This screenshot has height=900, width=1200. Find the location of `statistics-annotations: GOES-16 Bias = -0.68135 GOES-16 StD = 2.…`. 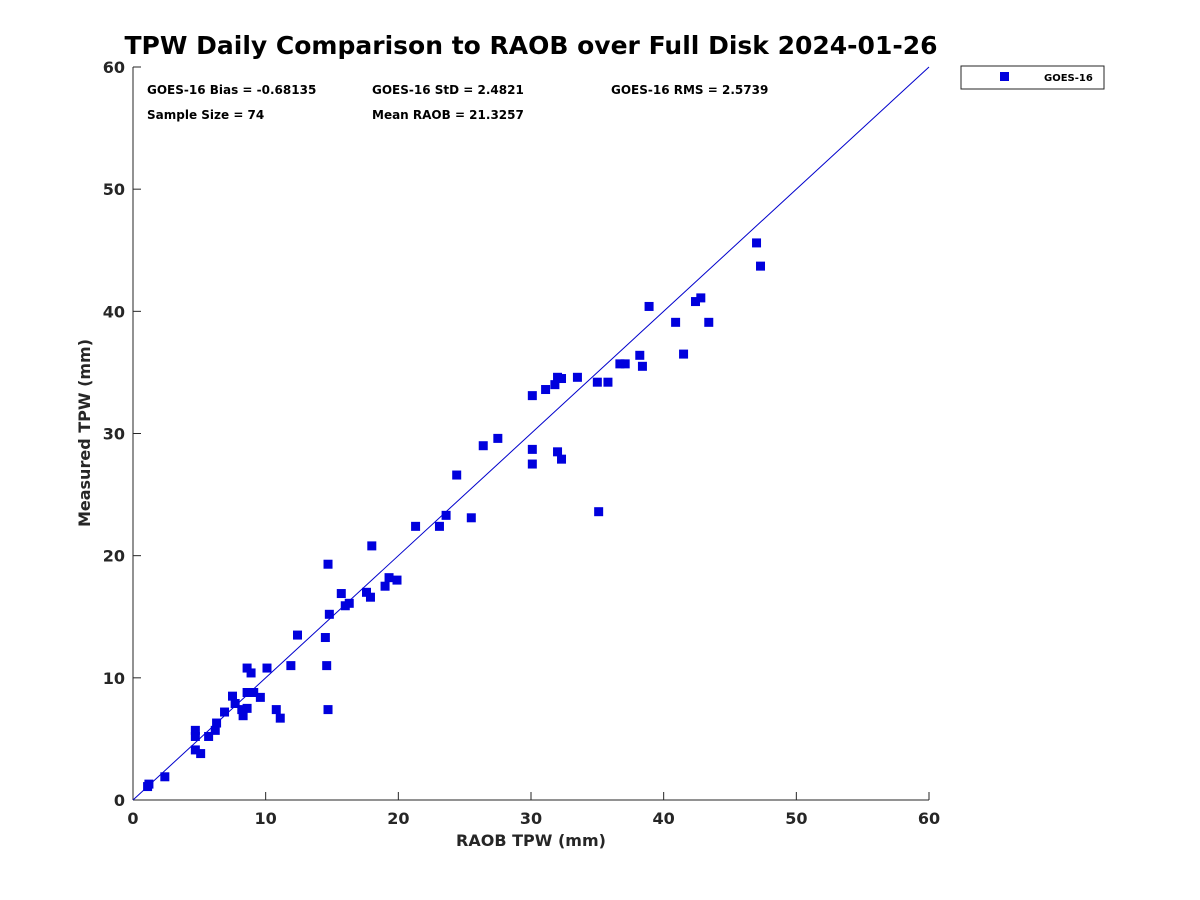

statistics-annotations: GOES-16 Bias = -0.68135 GOES-16 StD = 2.… is located at coordinates (457, 102).